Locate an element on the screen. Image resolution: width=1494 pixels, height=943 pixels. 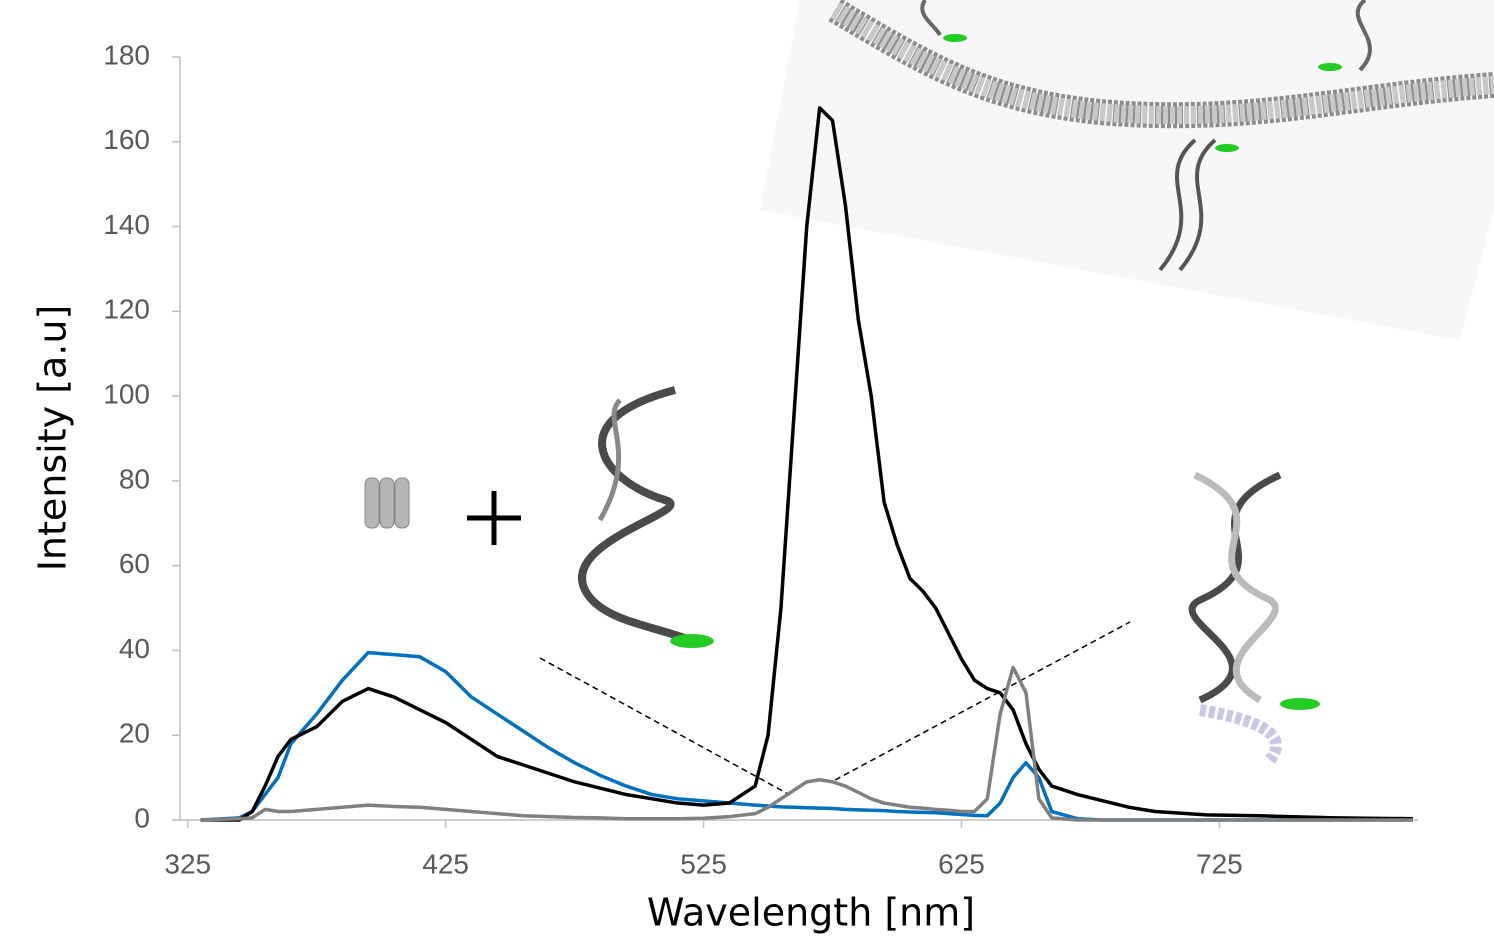
y-tick-label: 100 is located at coordinates (126, 394).